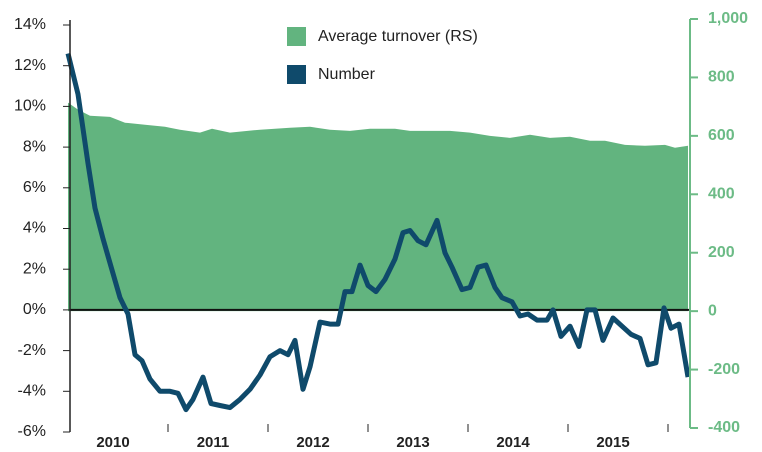 The image size is (762, 452). I want to click on y2-tick-label: 400, so click(721, 194).